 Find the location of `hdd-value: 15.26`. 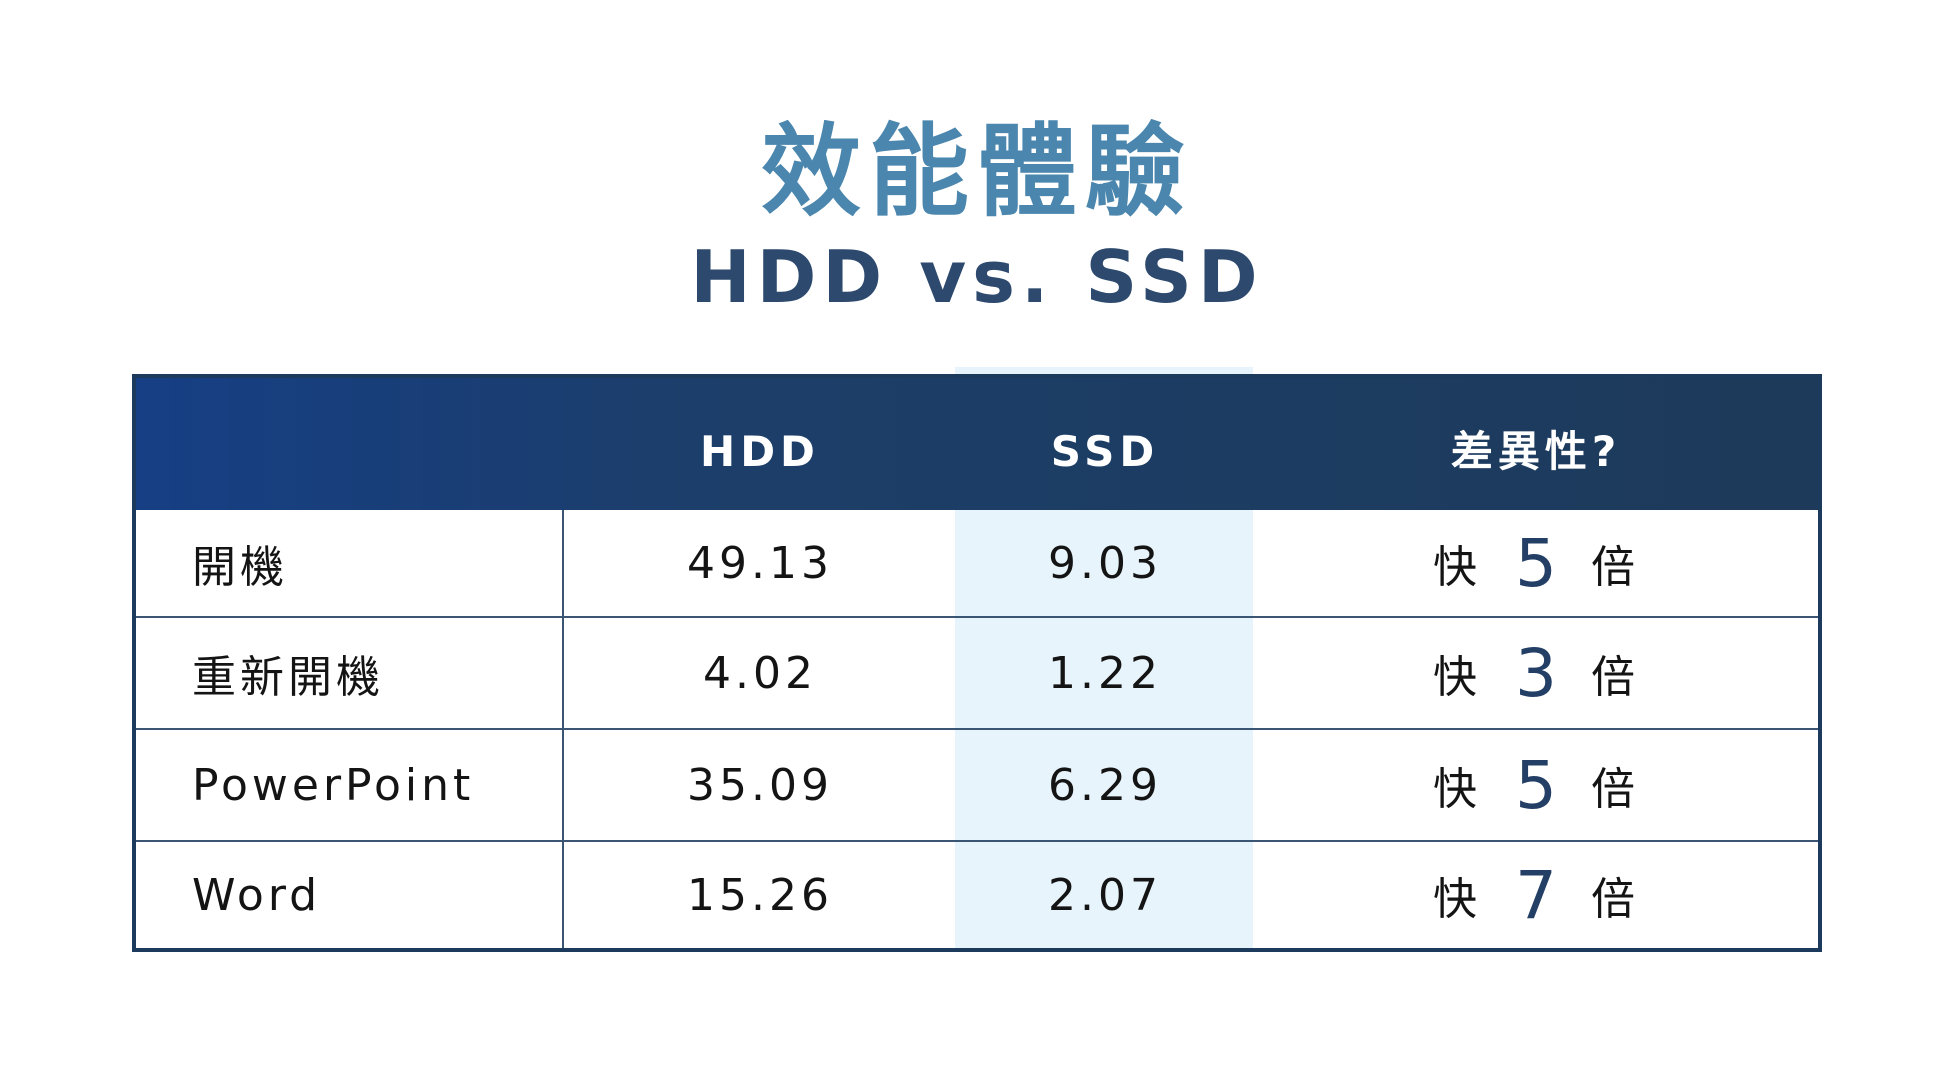

hdd-value: 15.26 is located at coordinates (760, 895).